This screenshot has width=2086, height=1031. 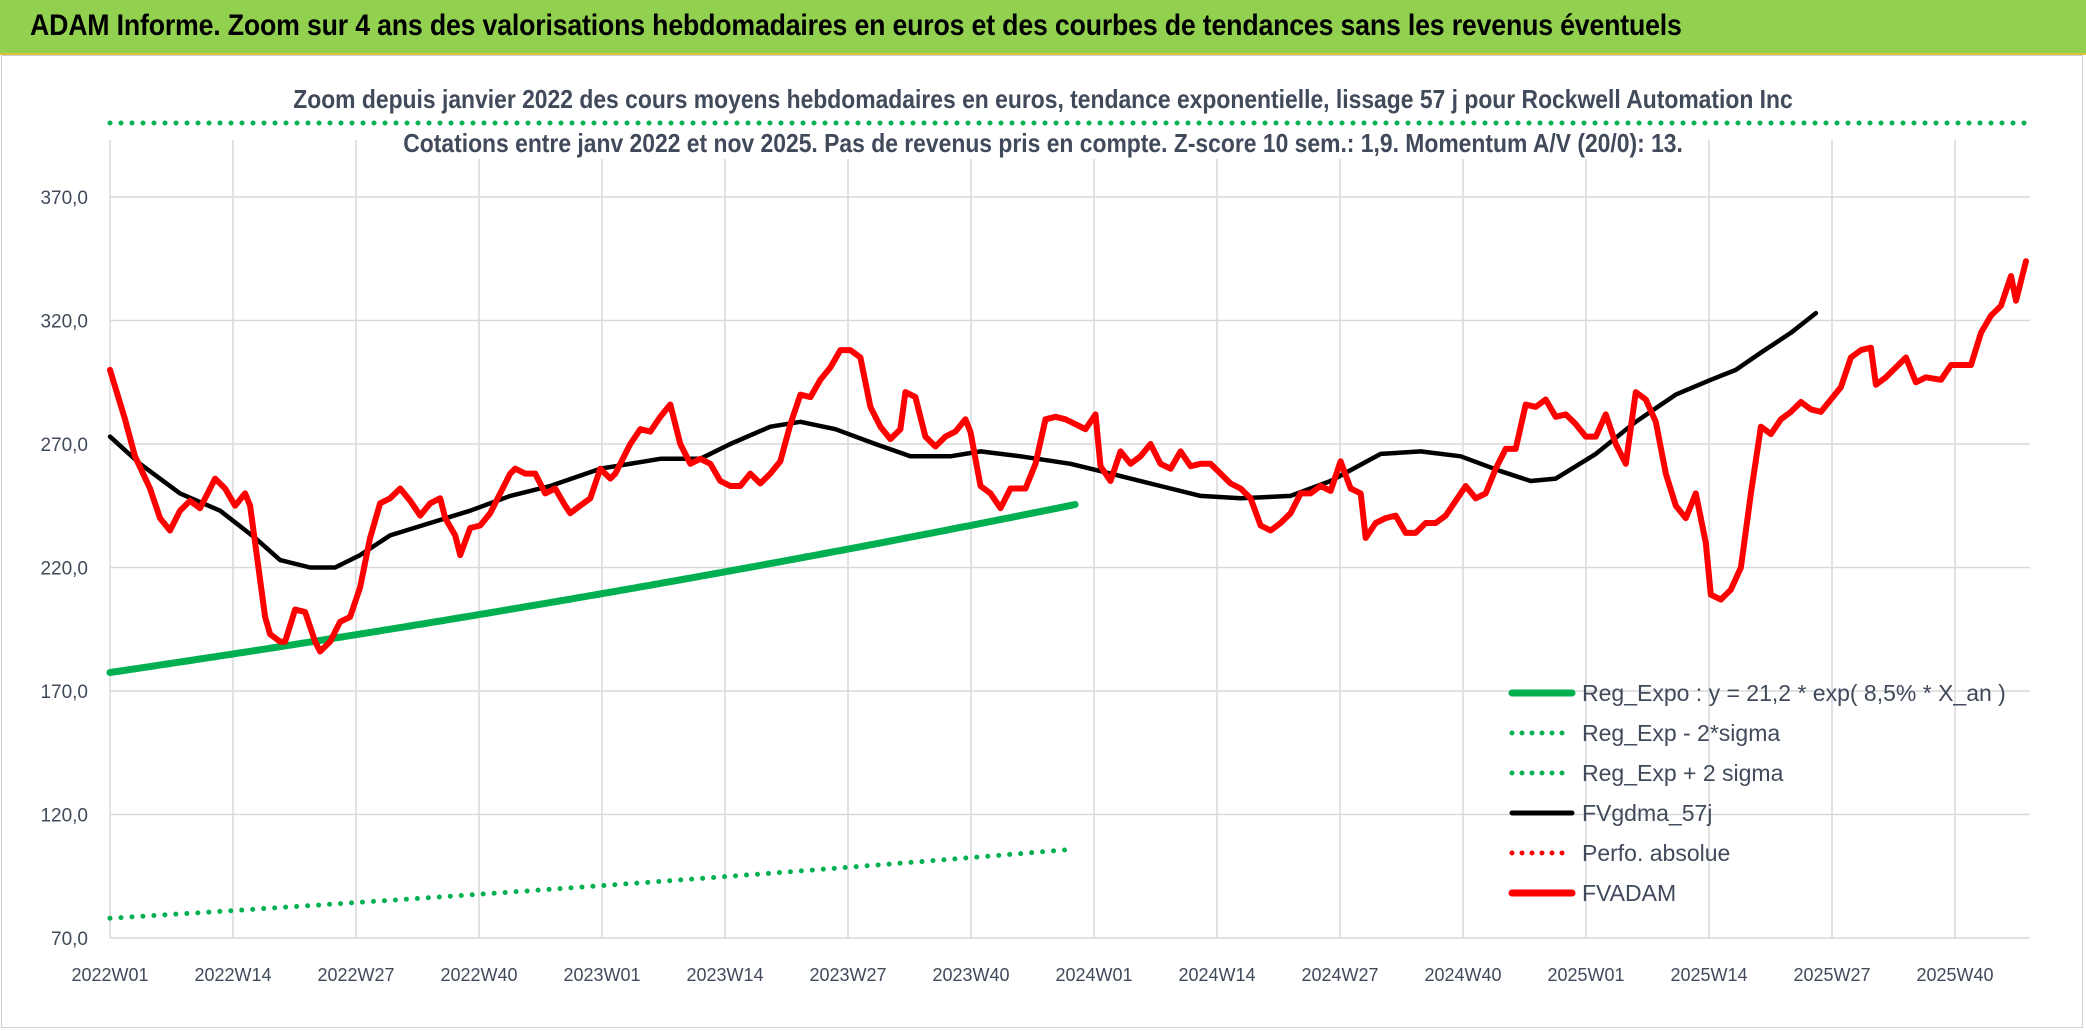 What do you see at coordinates (1629, 893) in the screenshot?
I see `legend-label: FVADAM` at bounding box center [1629, 893].